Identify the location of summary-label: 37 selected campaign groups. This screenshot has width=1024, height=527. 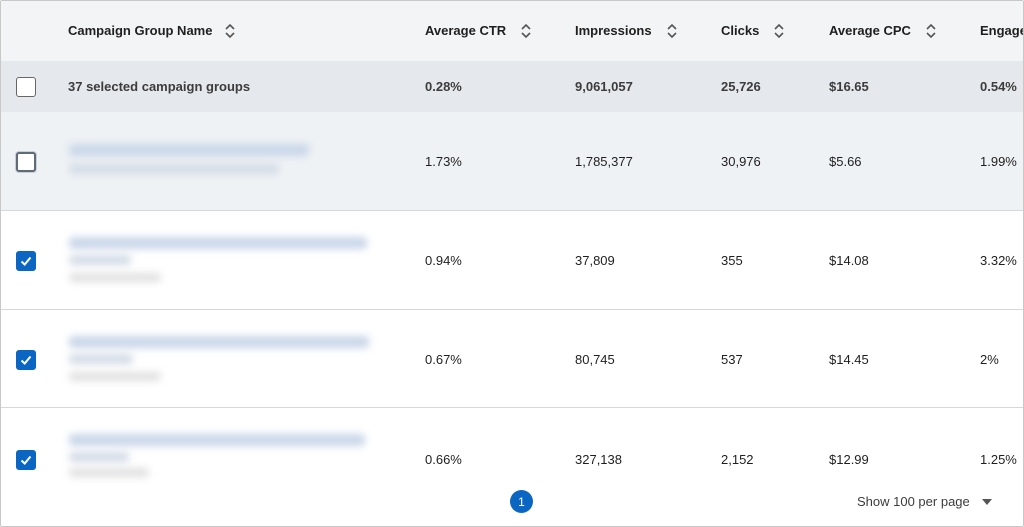
(159, 86).